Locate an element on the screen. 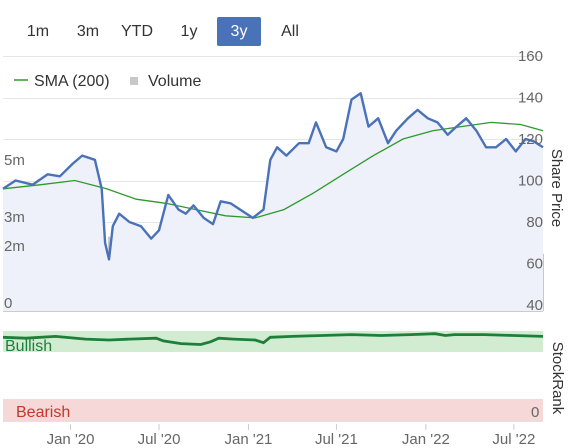  legend-volume-marker is located at coordinates (134, 81).